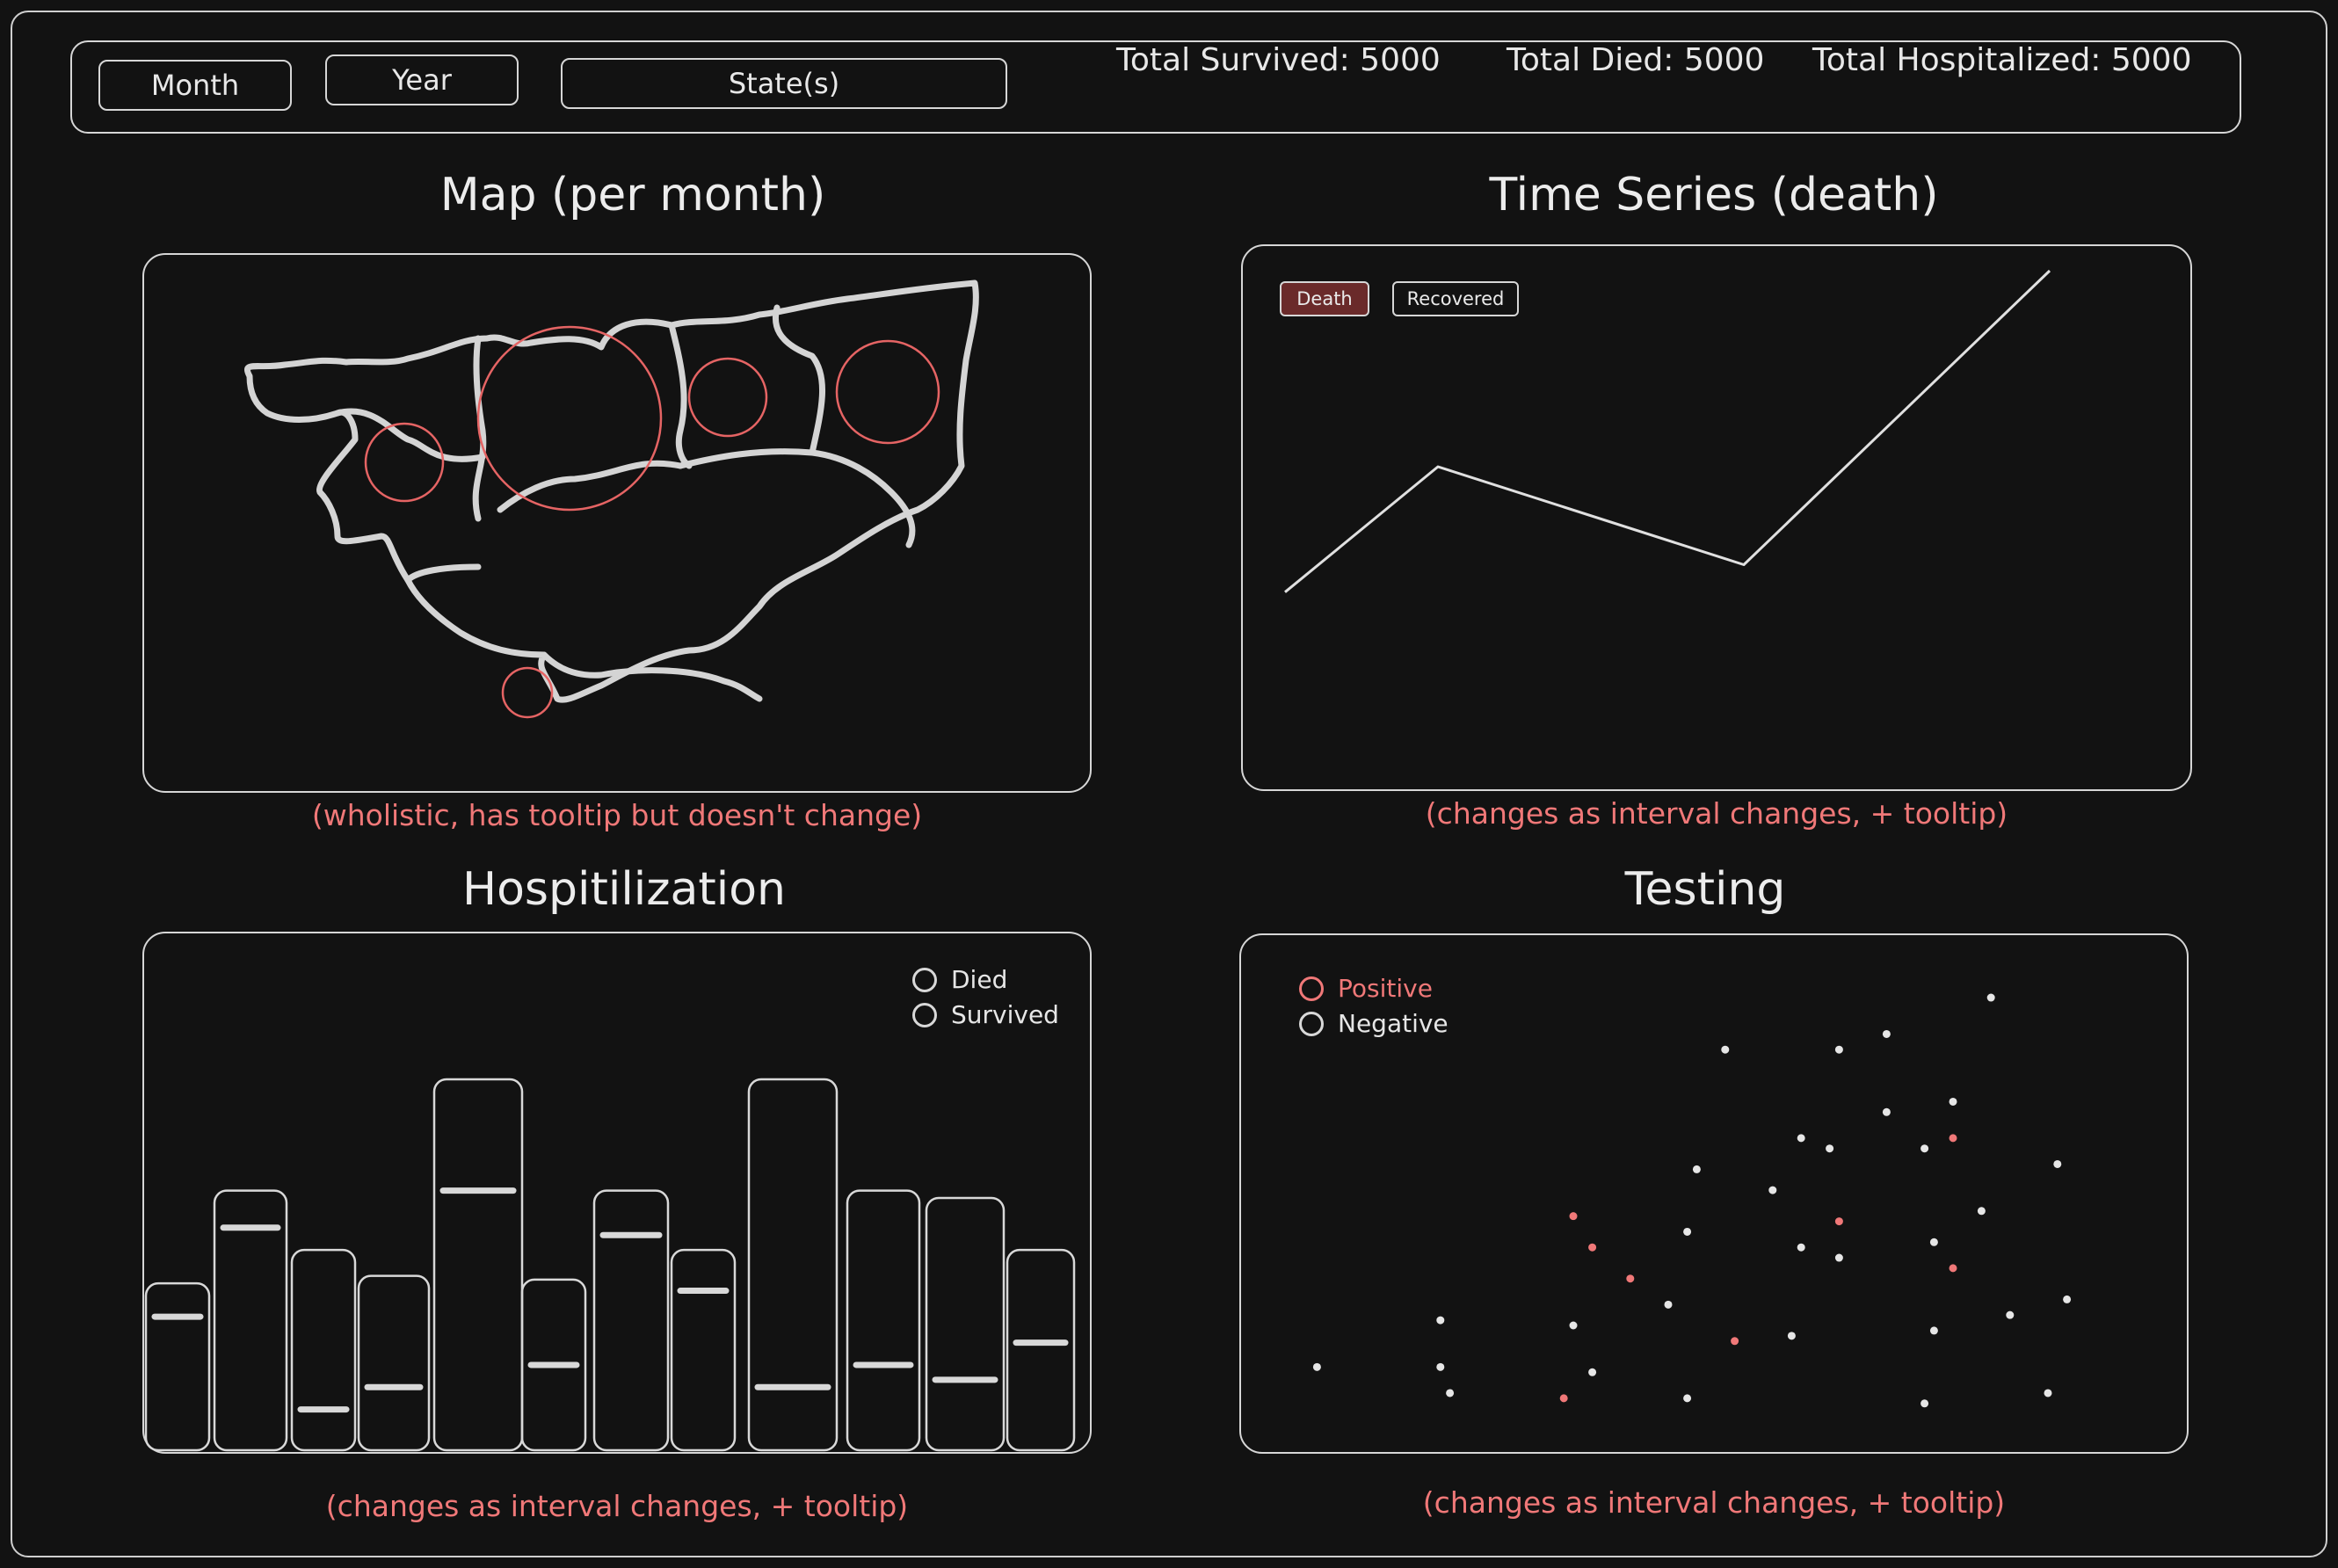 The width and height of the screenshot is (2338, 1568). What do you see at coordinates (1385, 988) in the screenshot?
I see `legend-positive-label: Positive` at bounding box center [1385, 988].